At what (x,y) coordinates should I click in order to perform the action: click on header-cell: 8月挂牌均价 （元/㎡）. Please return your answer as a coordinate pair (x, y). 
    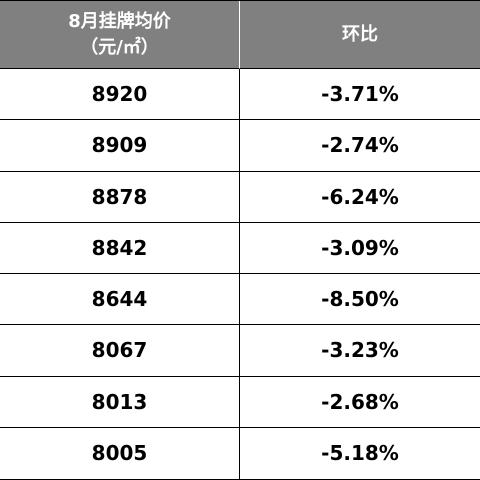
    Looking at the image, I should click on (120, 35).